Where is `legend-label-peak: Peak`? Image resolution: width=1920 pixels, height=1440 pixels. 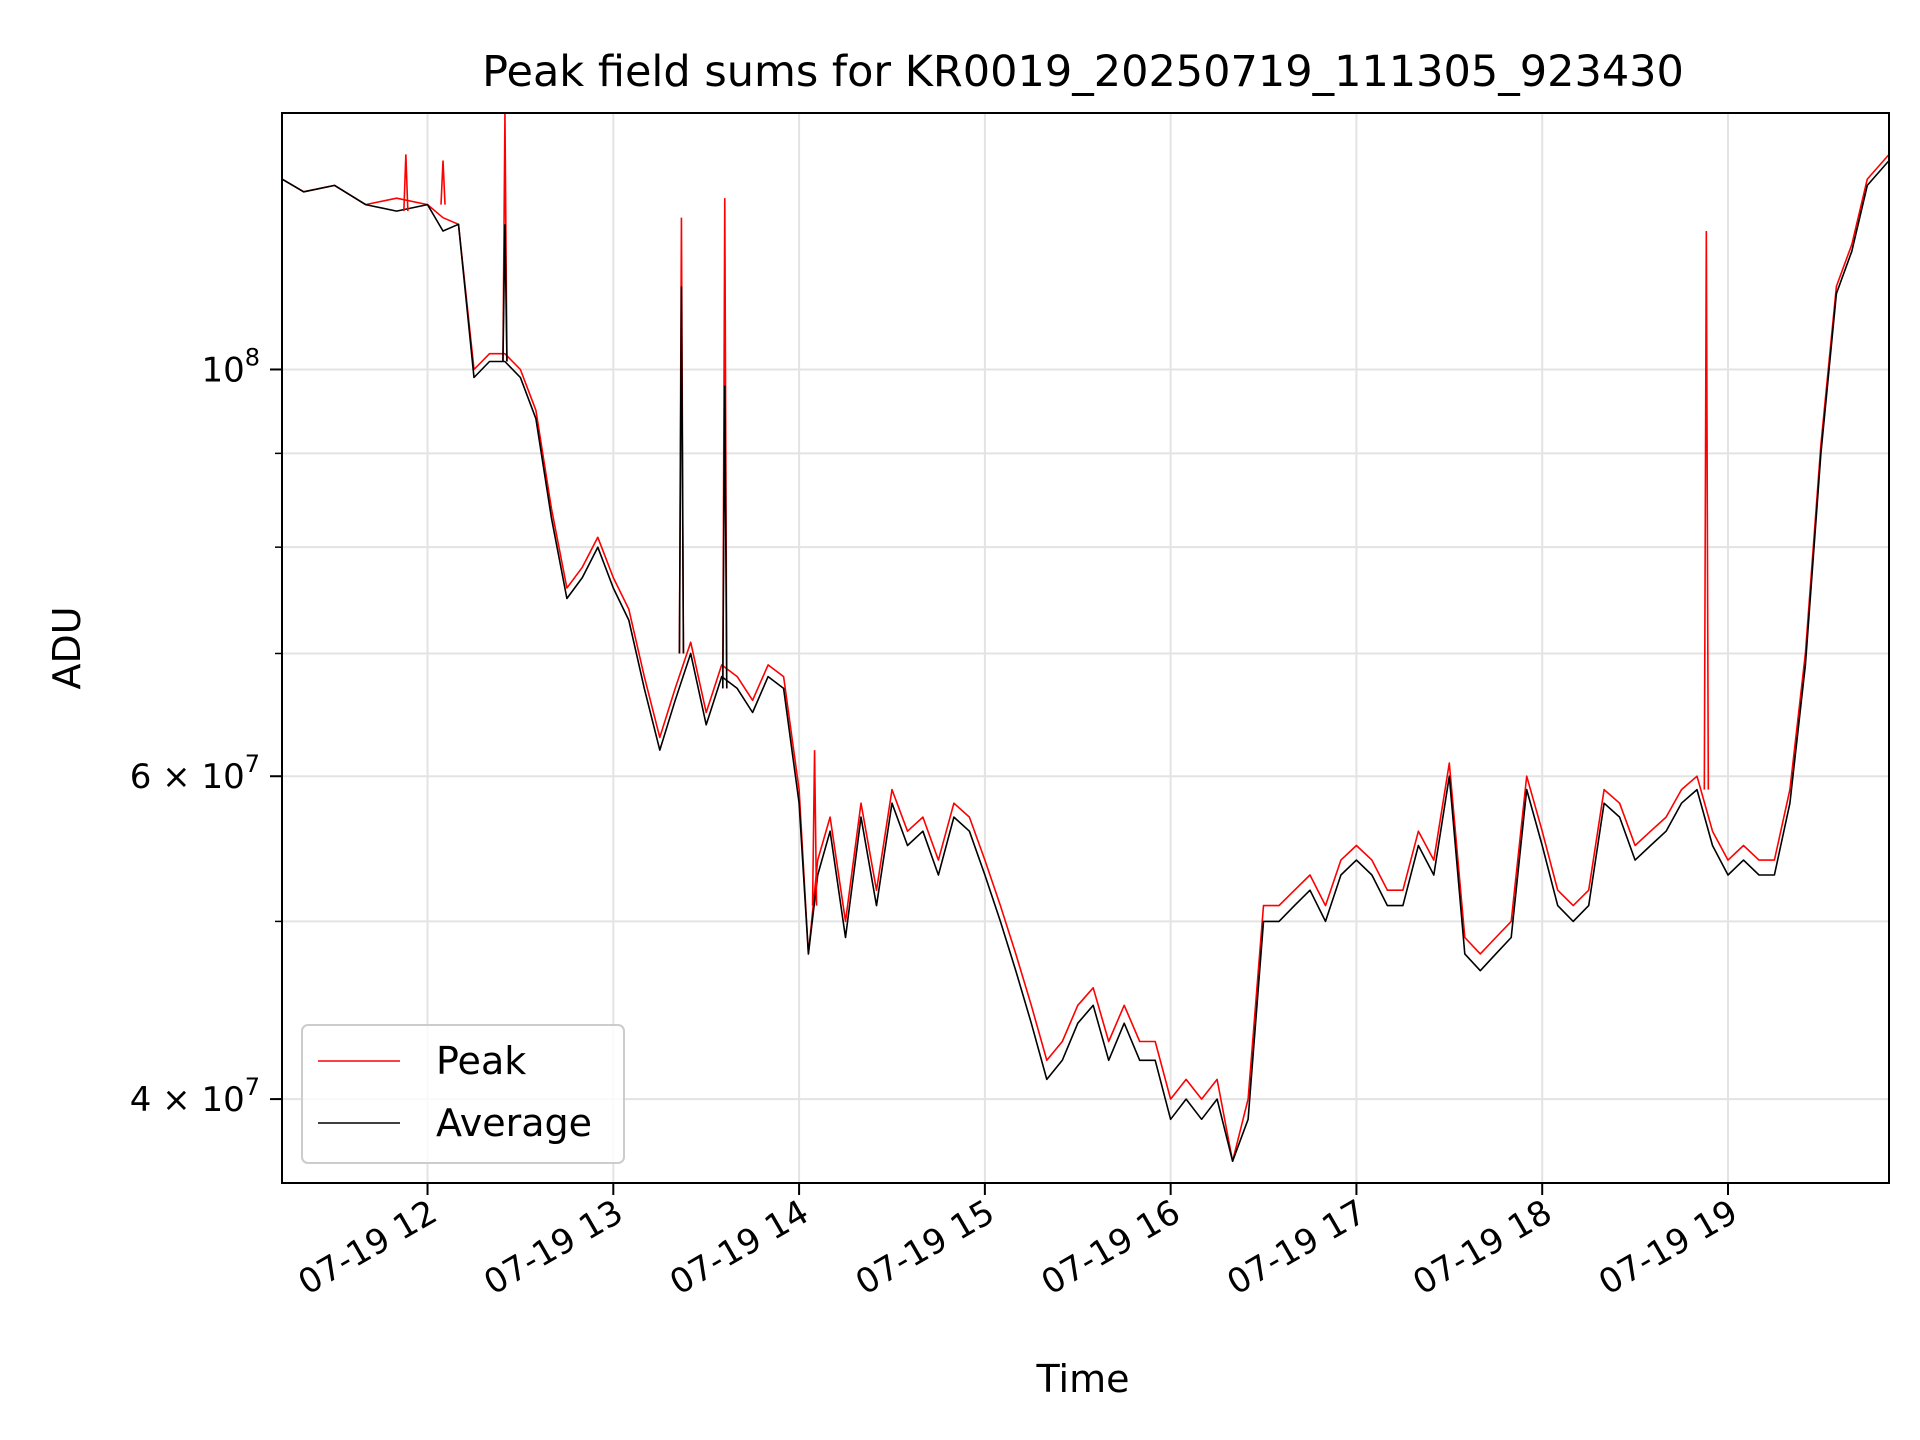
legend-label-peak: Peak is located at coordinates (481, 1061).